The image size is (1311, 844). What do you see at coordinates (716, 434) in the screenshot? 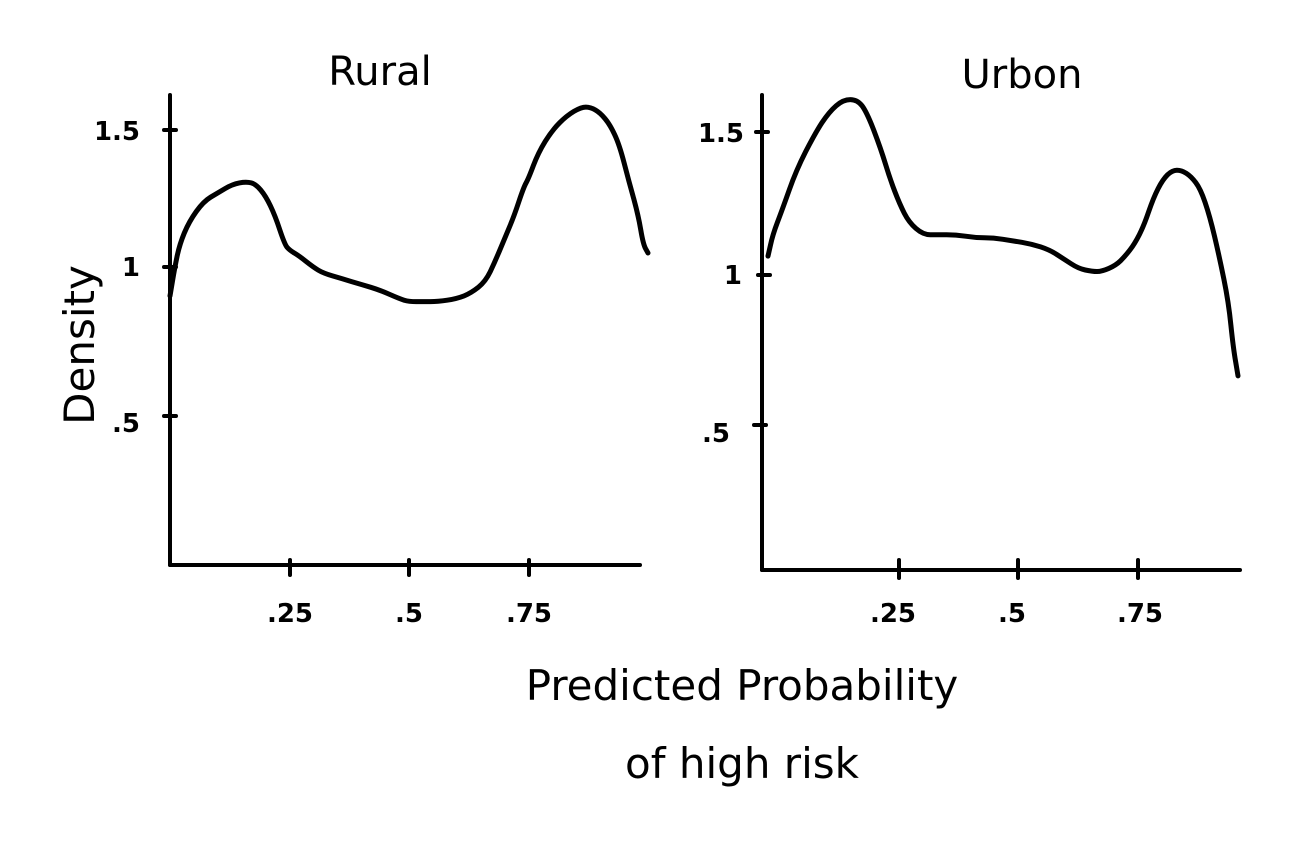
I see `urban-y-tick-label: .5` at bounding box center [716, 434].